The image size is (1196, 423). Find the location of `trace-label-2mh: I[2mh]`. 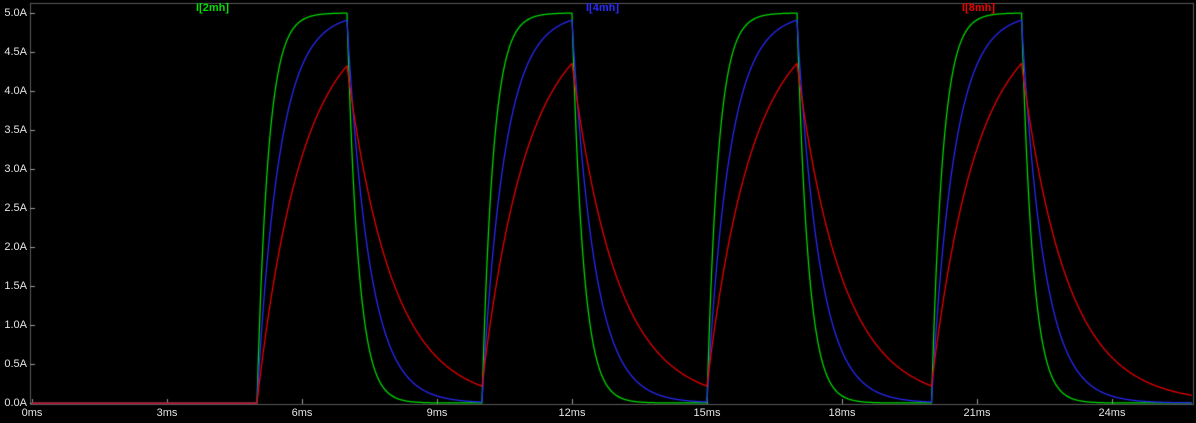

trace-label-2mh: I[2mh] is located at coordinates (212, 8).